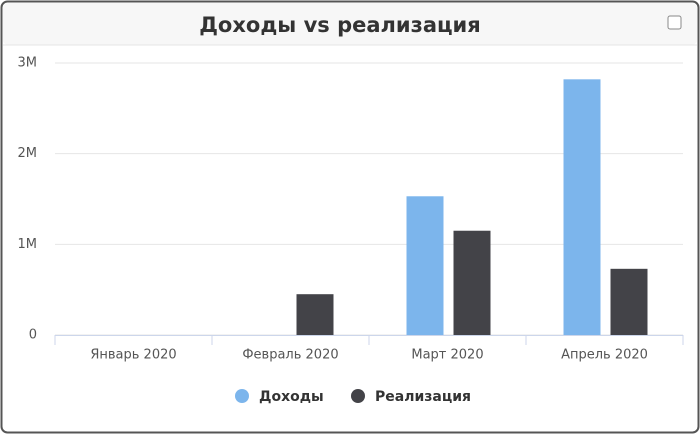 This screenshot has width=700, height=438. What do you see at coordinates (604, 355) in the screenshot?
I see `x-tick-label: Апрель 2020` at bounding box center [604, 355].